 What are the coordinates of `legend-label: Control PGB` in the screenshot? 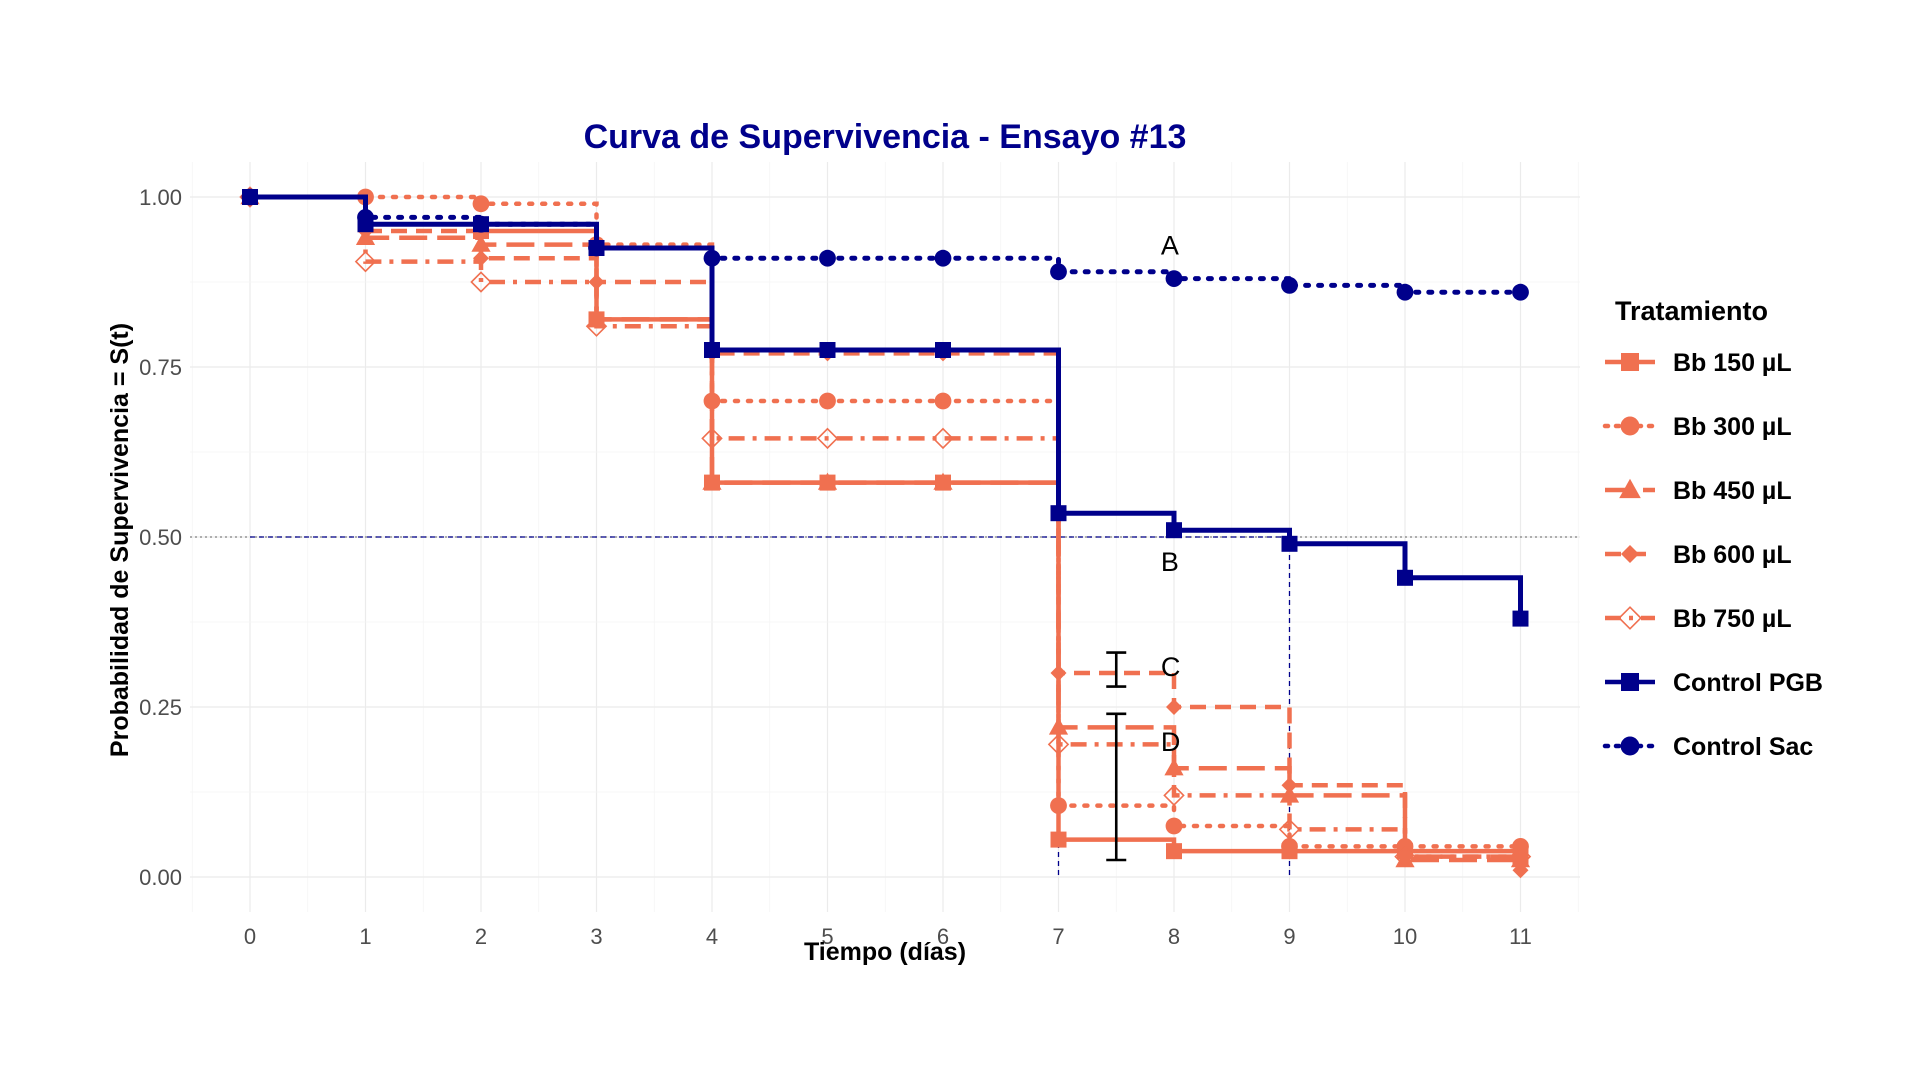 It's located at (1748, 683).